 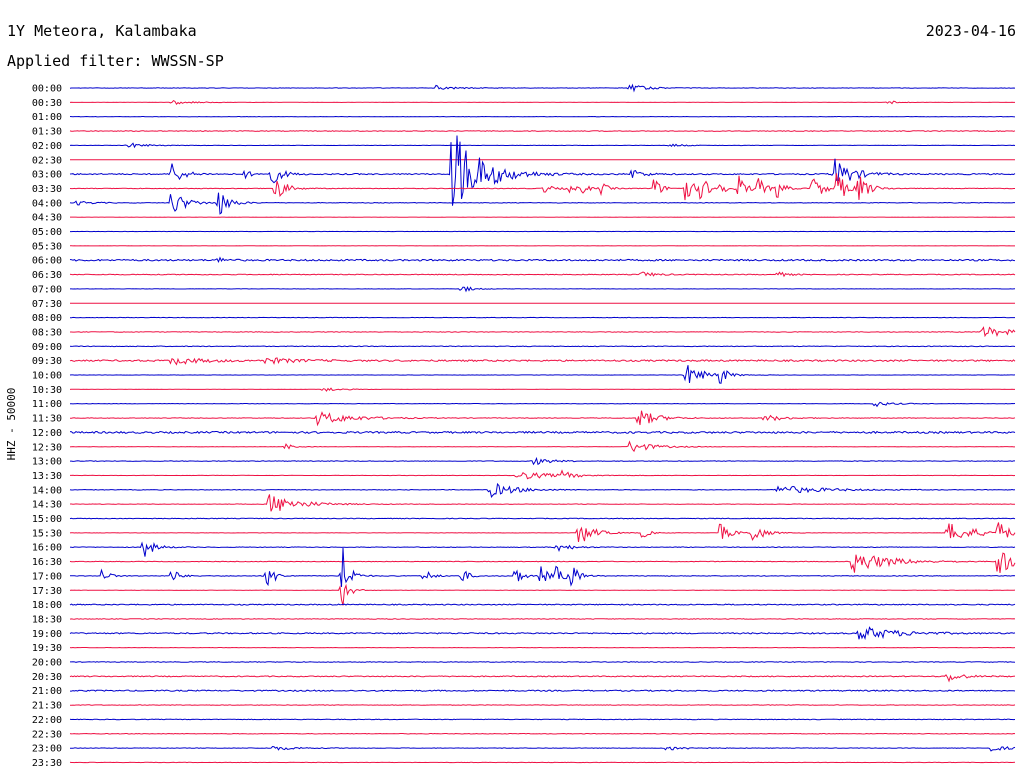 What do you see at coordinates (47, 218) in the screenshot?
I see `time-tick-label: 04:30` at bounding box center [47, 218].